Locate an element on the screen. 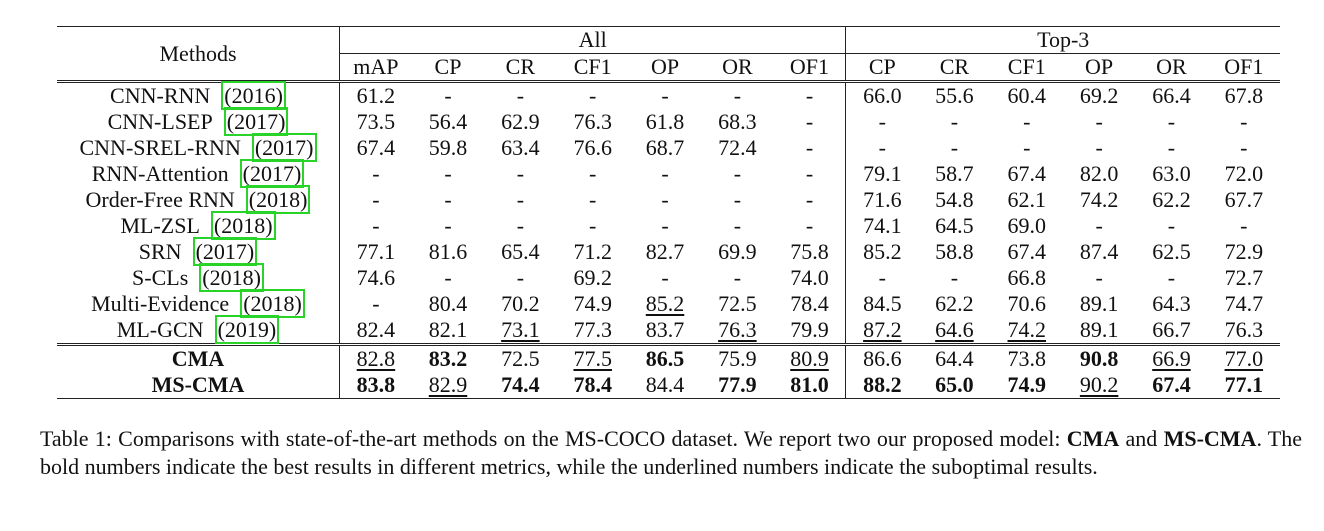  cell-value: 68.3 is located at coordinates (737, 121).